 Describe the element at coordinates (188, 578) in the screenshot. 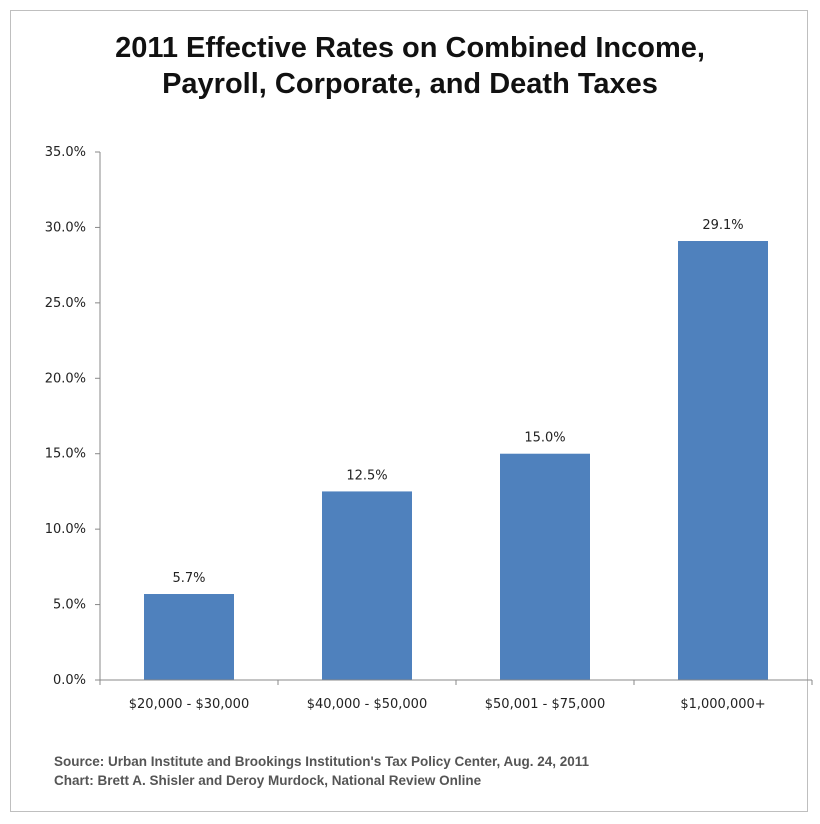

I see `data-label: 5.7%` at that location.